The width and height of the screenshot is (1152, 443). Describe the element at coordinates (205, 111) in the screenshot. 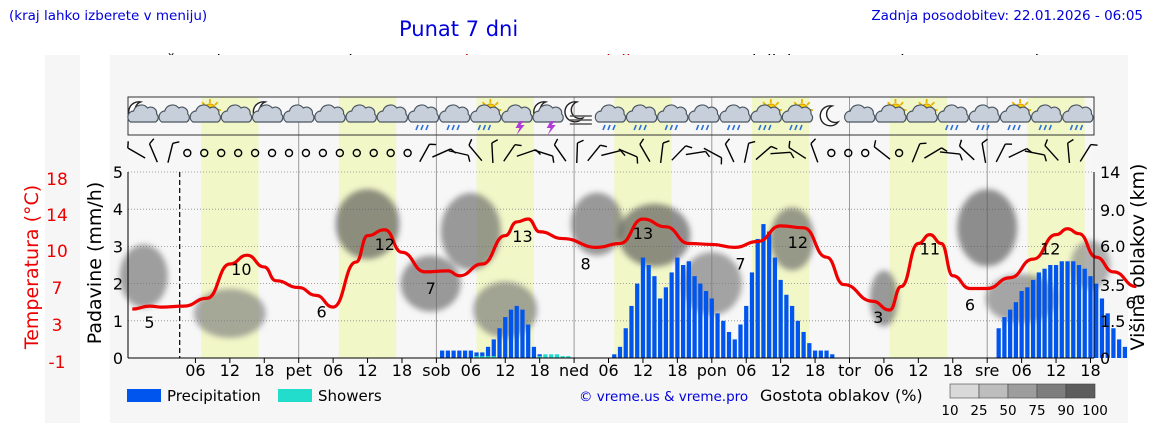

I see `sun-cloud-icon` at that location.